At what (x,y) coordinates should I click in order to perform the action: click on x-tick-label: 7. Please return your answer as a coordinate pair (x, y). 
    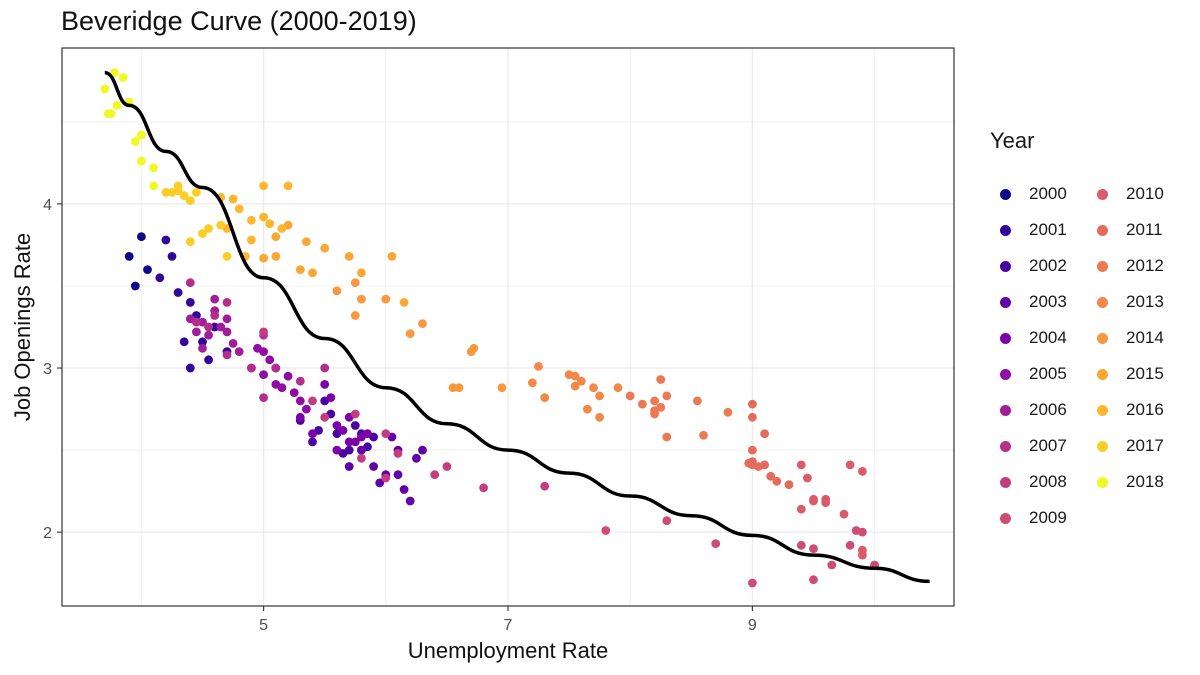
    Looking at the image, I should click on (508, 625).